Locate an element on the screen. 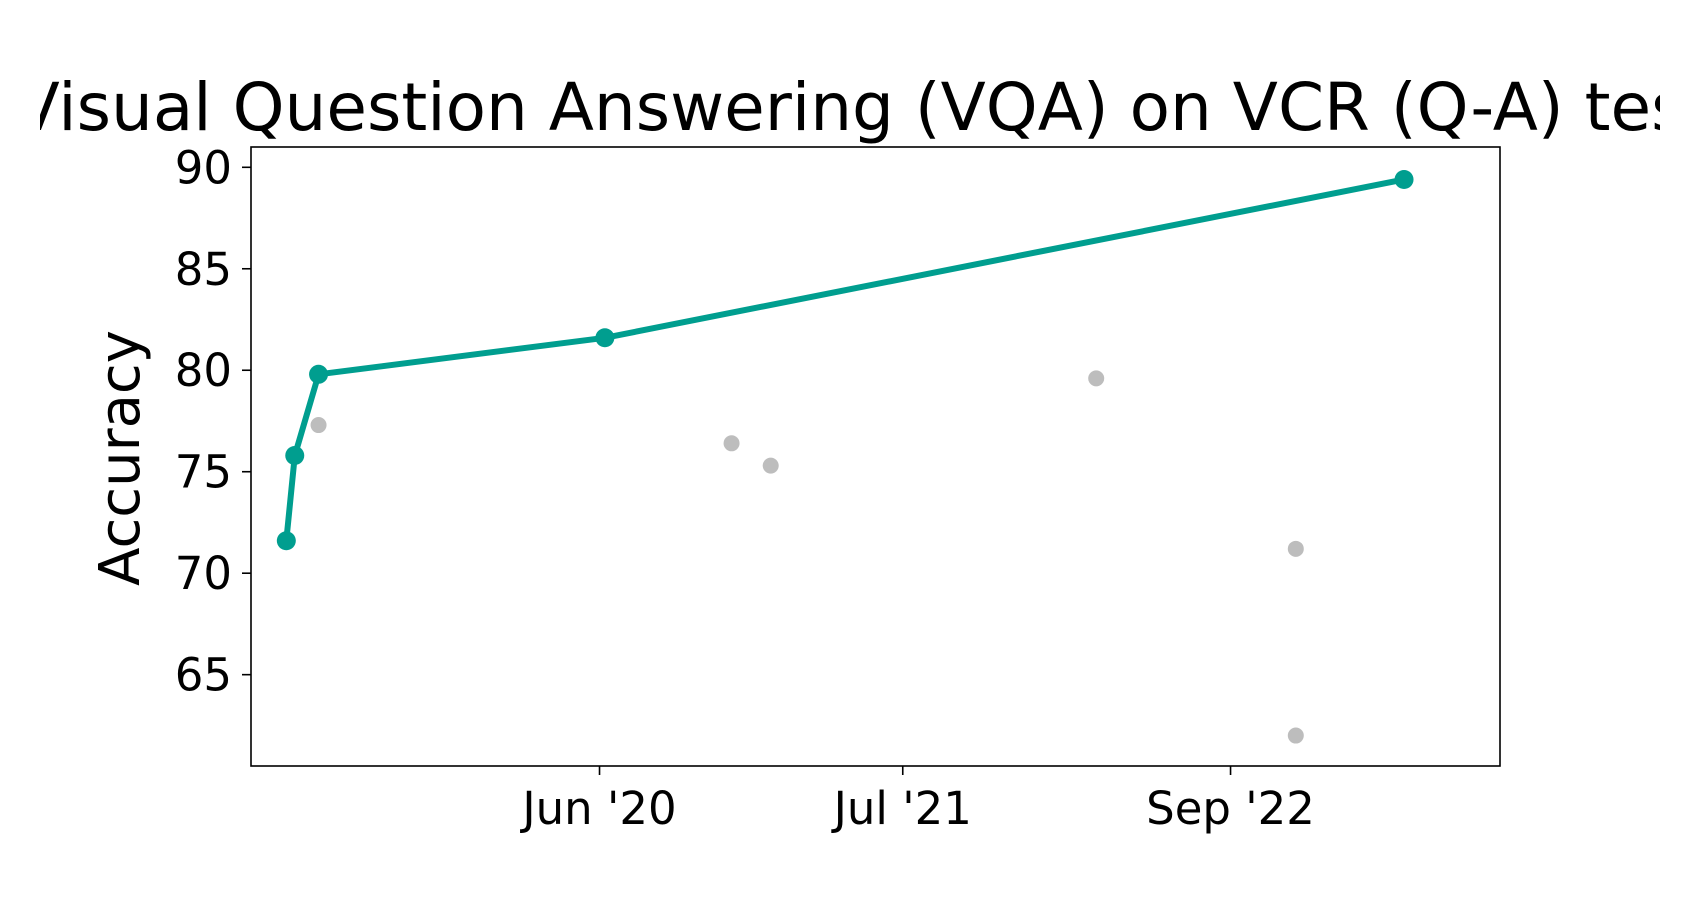 This screenshot has height=900, width=1700. y-tick-label: 70 is located at coordinates (203, 573).